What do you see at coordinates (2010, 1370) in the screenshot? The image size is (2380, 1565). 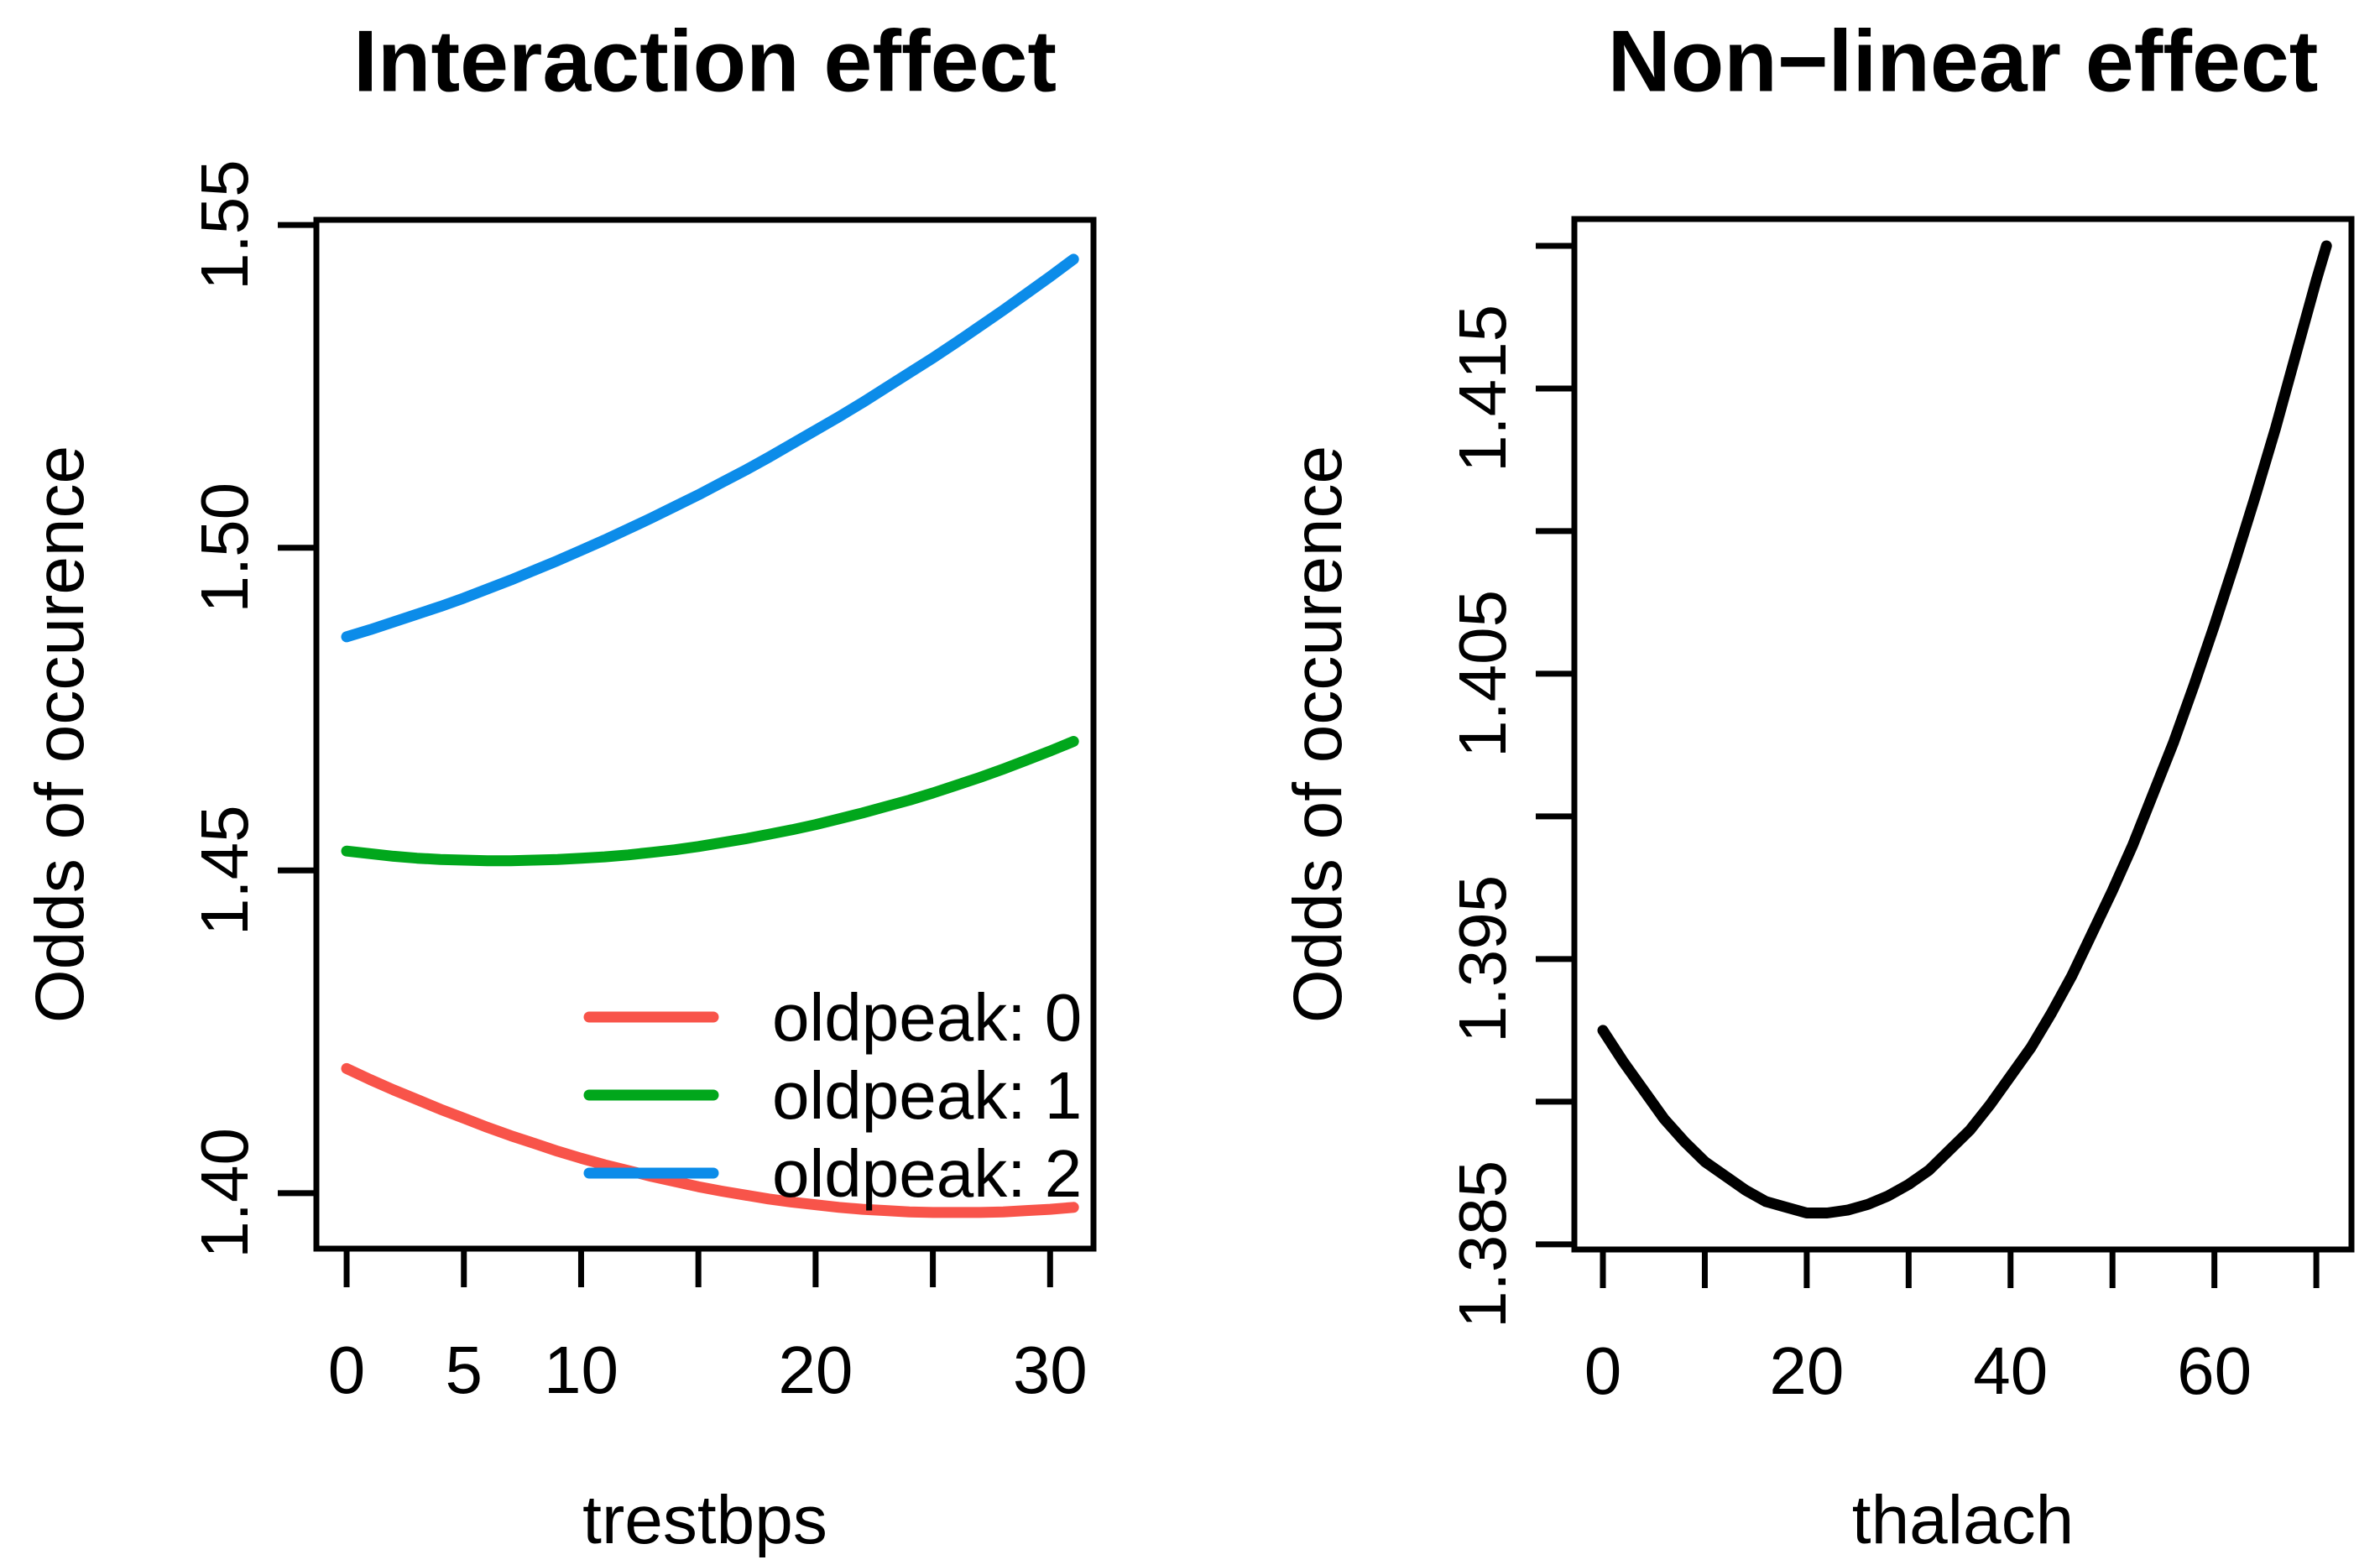 I see `panel-1-x-tick-label-4: 40` at bounding box center [2010, 1370].